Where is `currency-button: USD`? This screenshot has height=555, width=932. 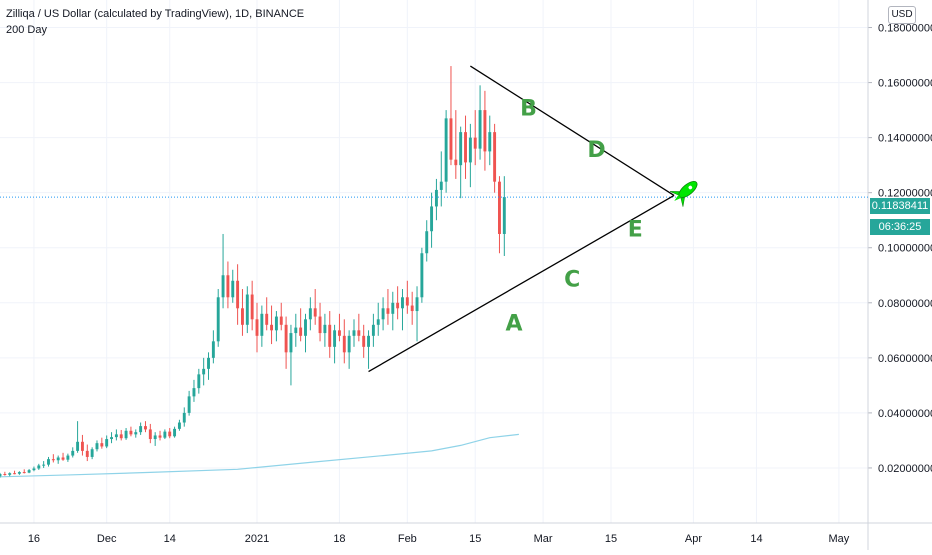
currency-button: USD is located at coordinates (902, 15).